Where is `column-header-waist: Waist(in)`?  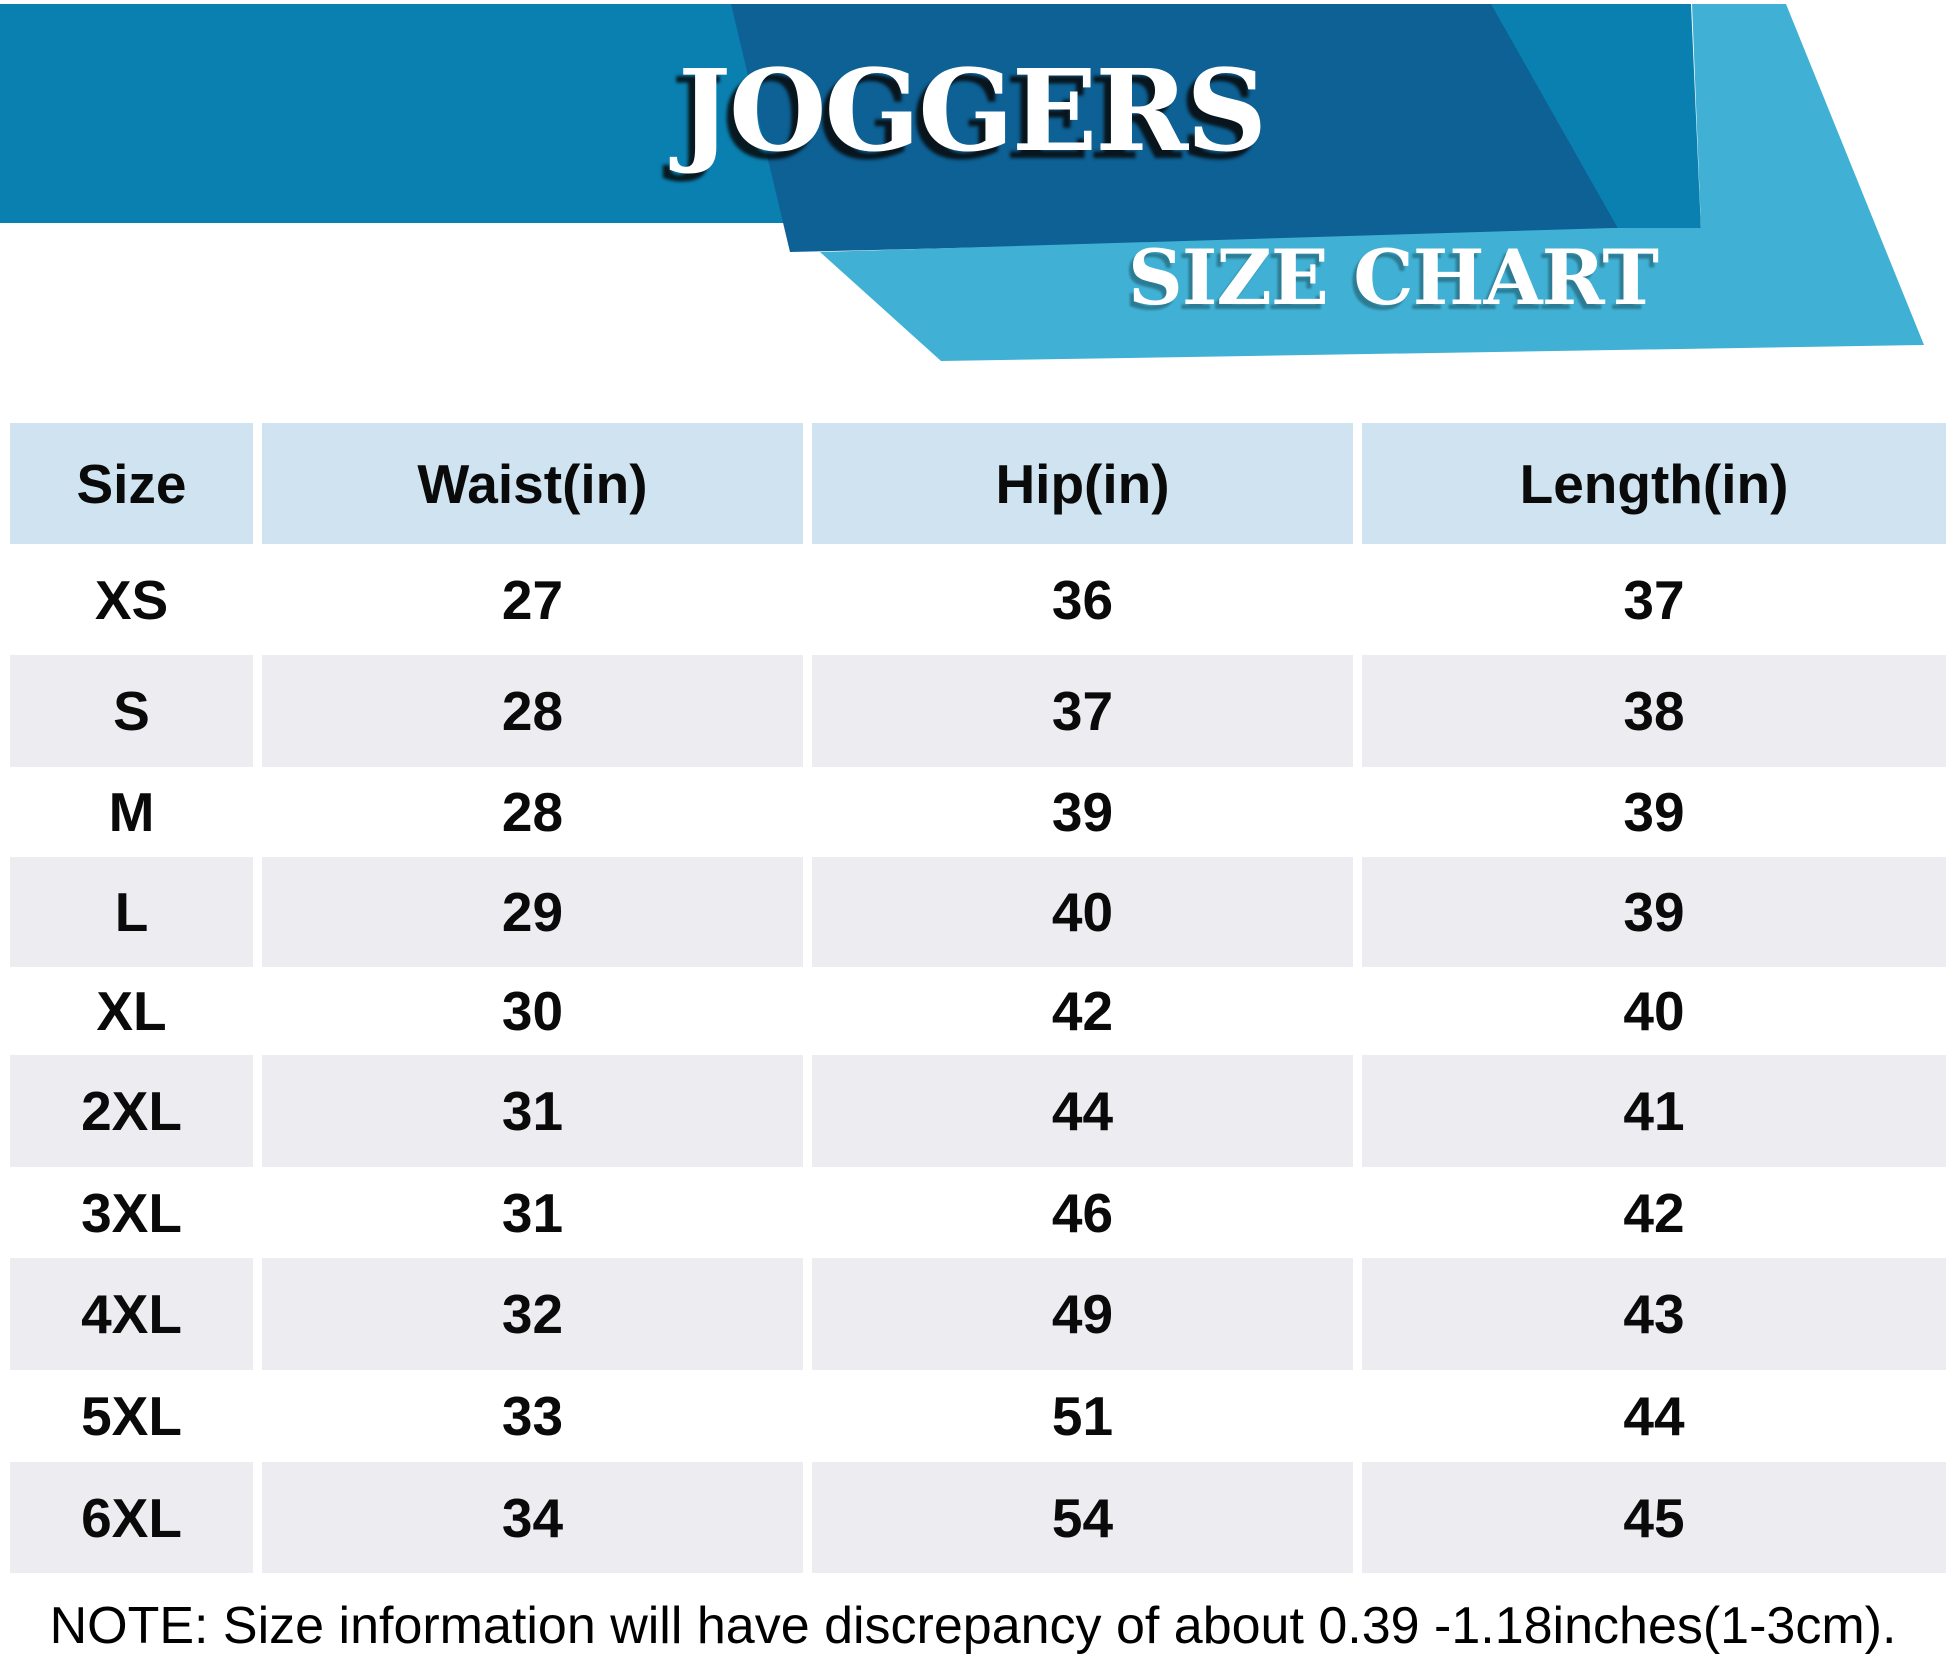
column-header-waist: Waist(in) is located at coordinates (532, 483).